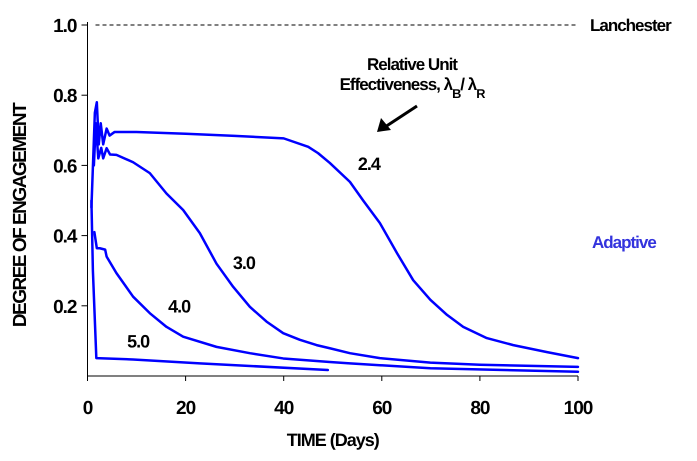 Image resolution: width=697 pixels, height=461 pixels. I want to click on y-tick-label: 0.2, so click(65, 307).